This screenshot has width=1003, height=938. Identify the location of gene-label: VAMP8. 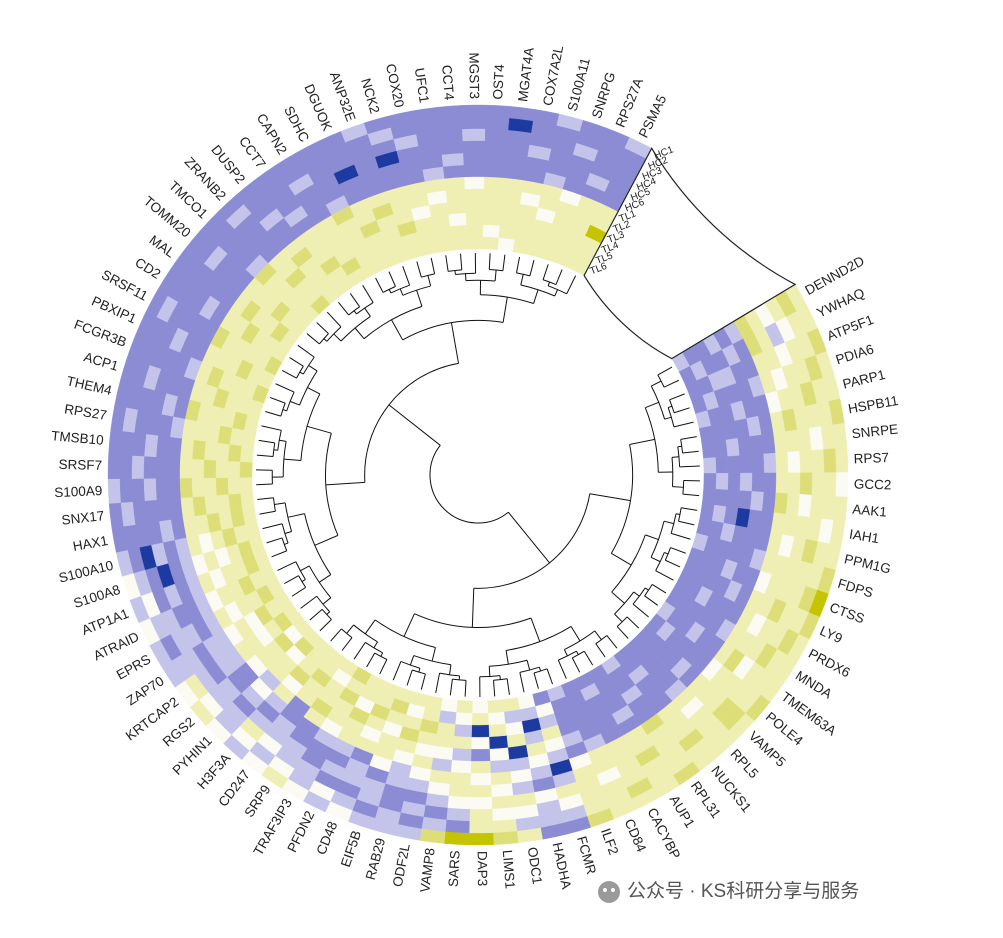
(427, 870).